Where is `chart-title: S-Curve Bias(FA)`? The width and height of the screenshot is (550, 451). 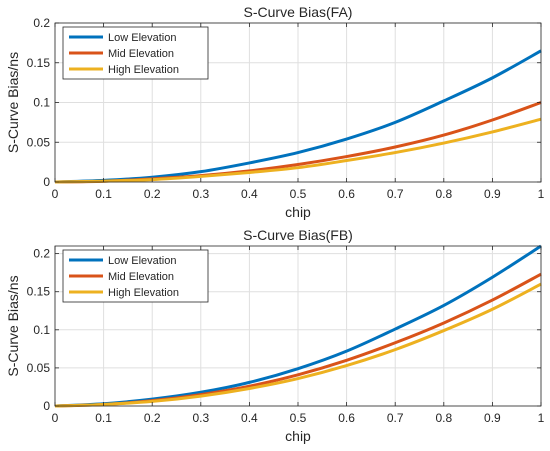
chart-title: S-Curve Bias(FA) is located at coordinates (298, 12).